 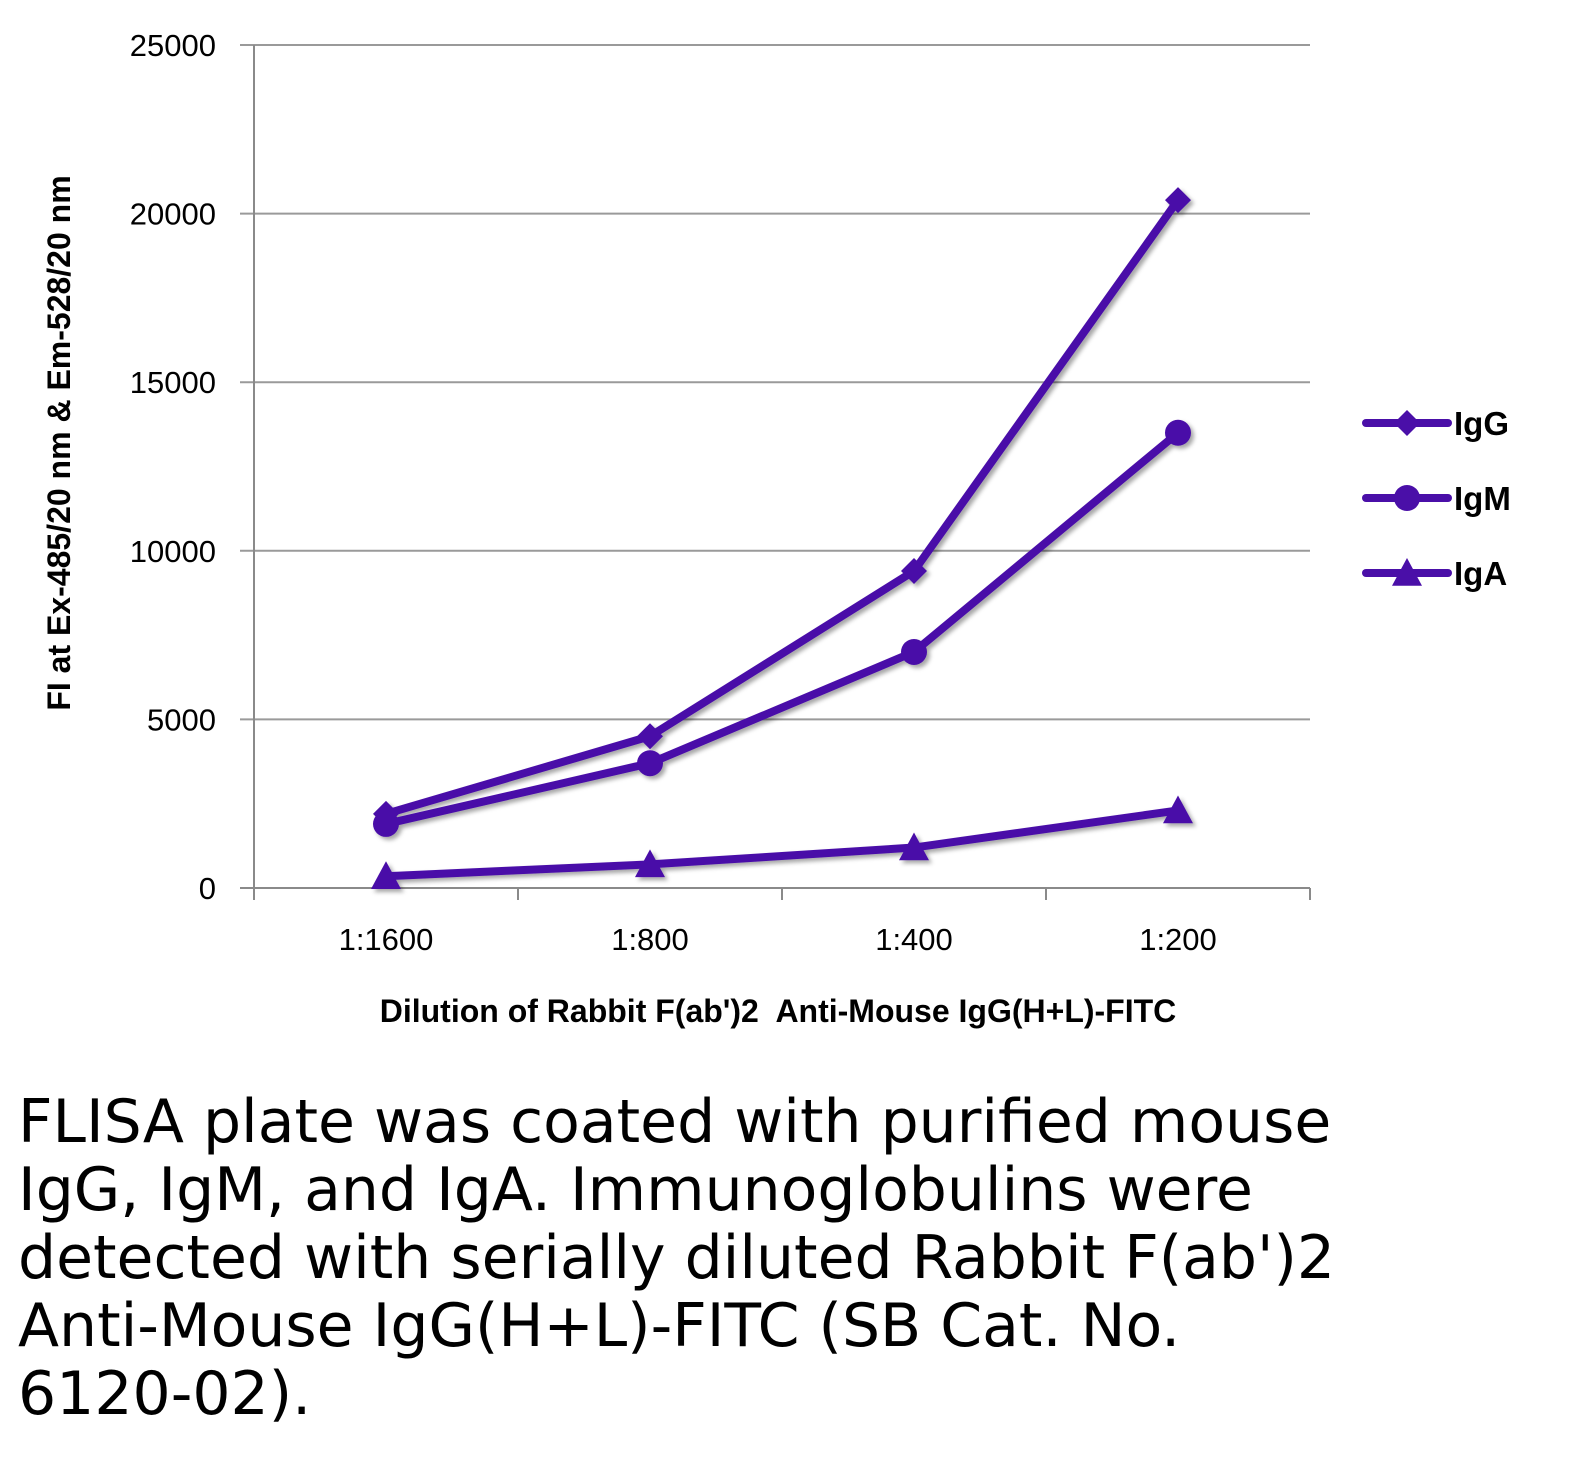 What do you see at coordinates (181, 719) in the screenshot?
I see `y-tick-label: 5000` at bounding box center [181, 719].